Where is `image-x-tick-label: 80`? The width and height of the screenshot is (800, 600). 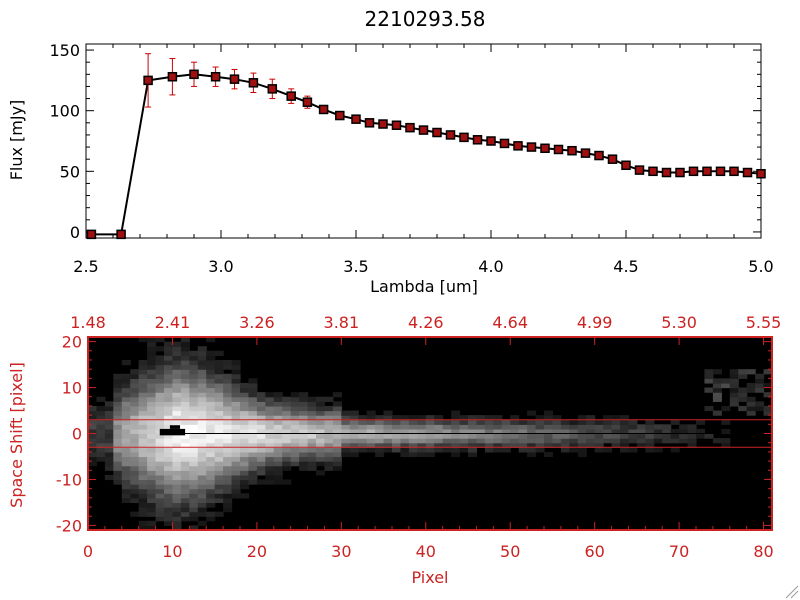 image-x-tick-label: 80 is located at coordinates (763, 551).